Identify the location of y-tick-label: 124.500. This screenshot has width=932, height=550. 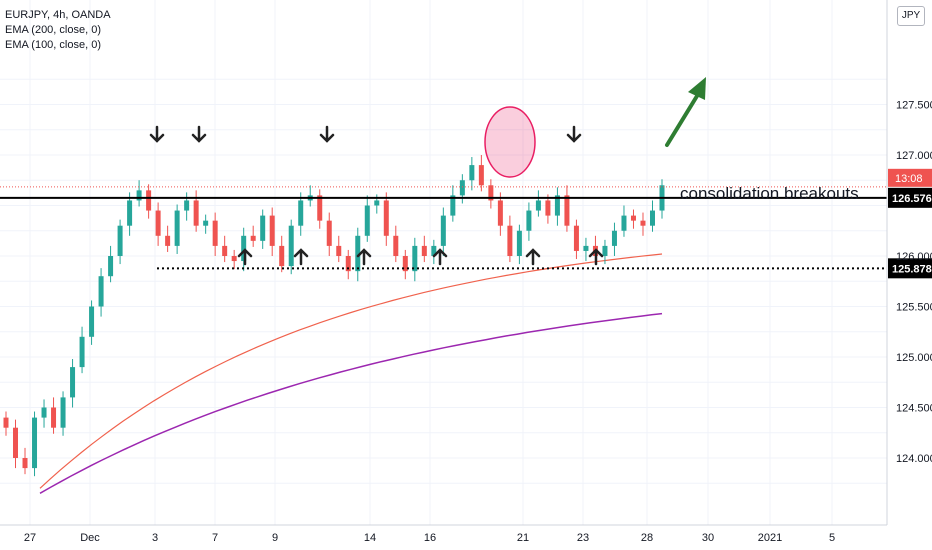
(914, 409).